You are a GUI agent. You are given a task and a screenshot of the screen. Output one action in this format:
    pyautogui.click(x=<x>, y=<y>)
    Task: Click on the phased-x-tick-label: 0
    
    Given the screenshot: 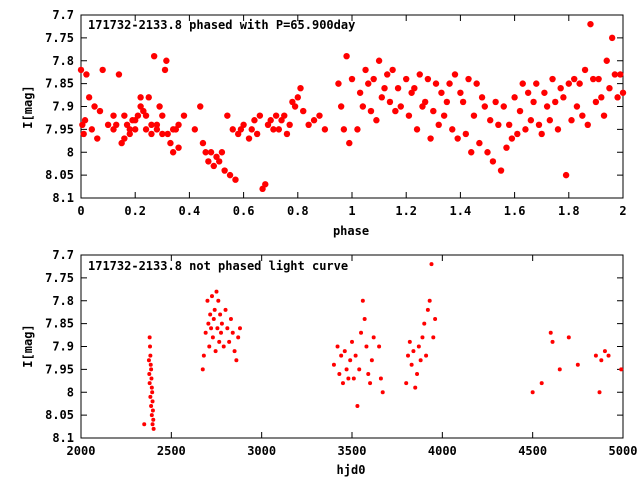 What is the action you would take?
    pyautogui.click(x=80, y=211)
    